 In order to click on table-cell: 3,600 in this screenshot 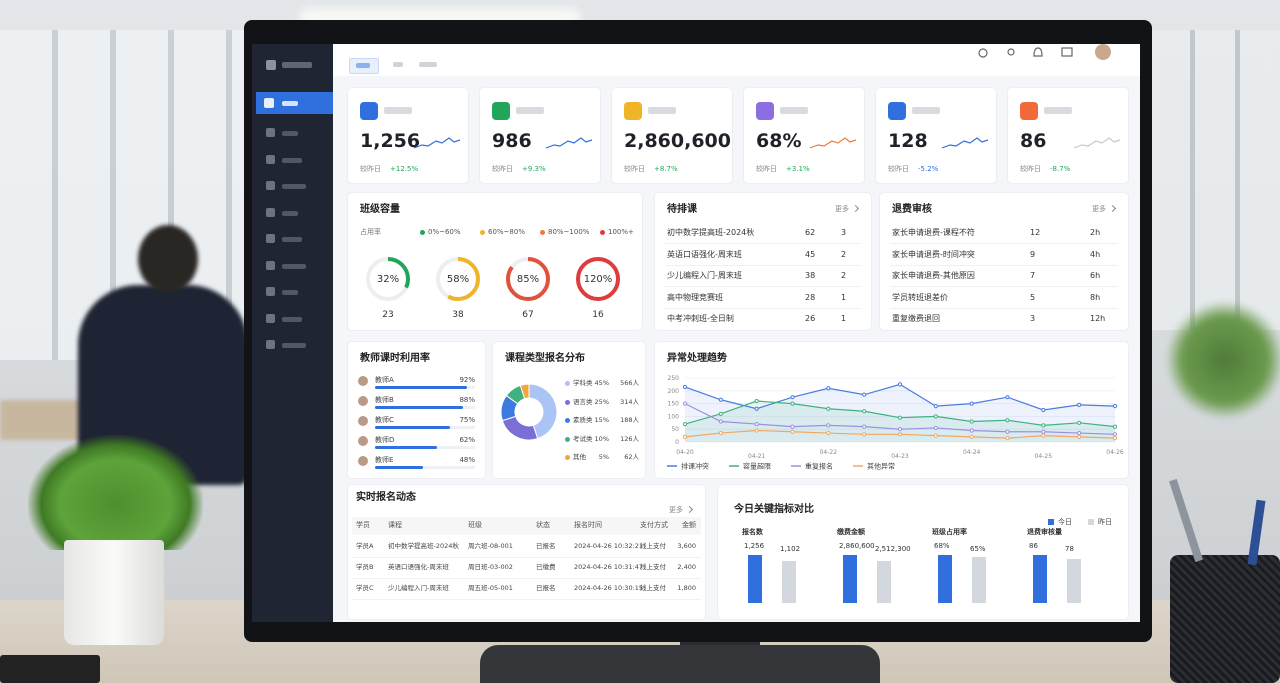, I will do `click(686, 546)`.